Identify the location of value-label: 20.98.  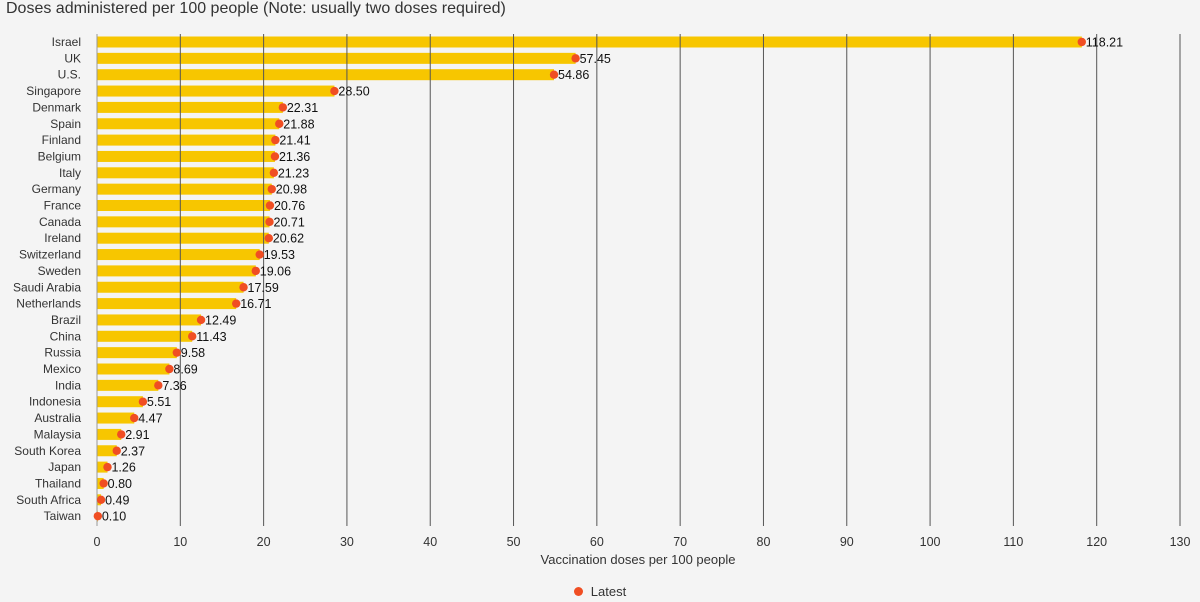
(291, 190).